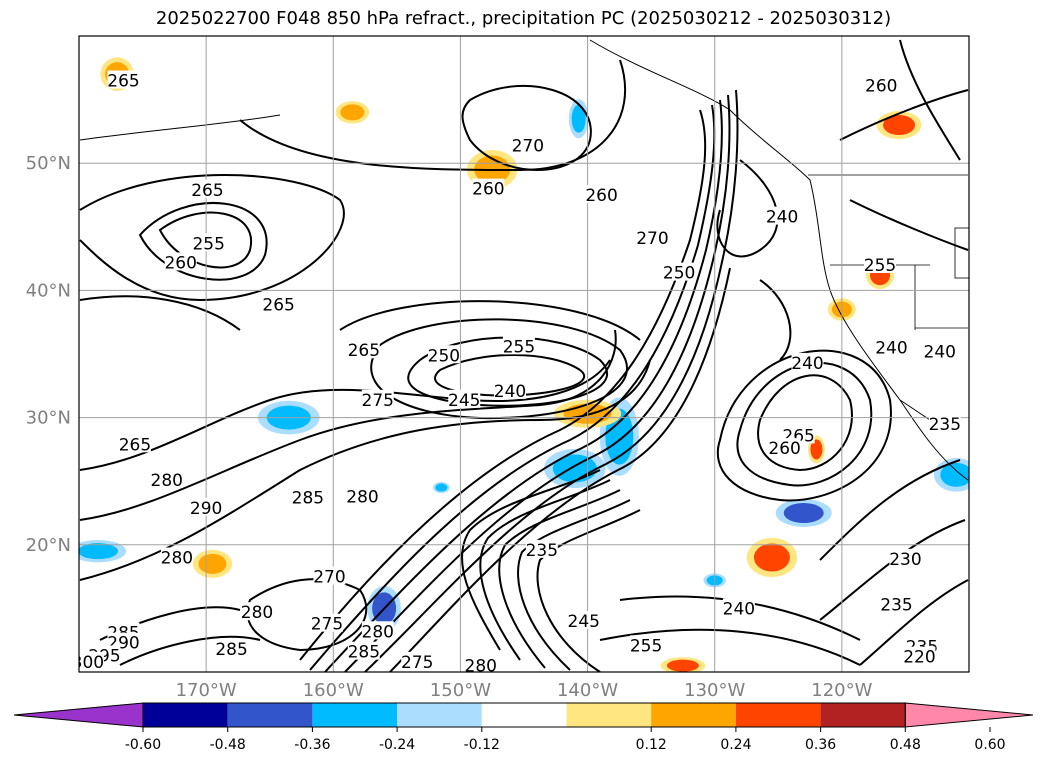 This screenshot has height=765, width=1047. I want to click on colorbar-tick-label: -0.60, so click(143, 745).